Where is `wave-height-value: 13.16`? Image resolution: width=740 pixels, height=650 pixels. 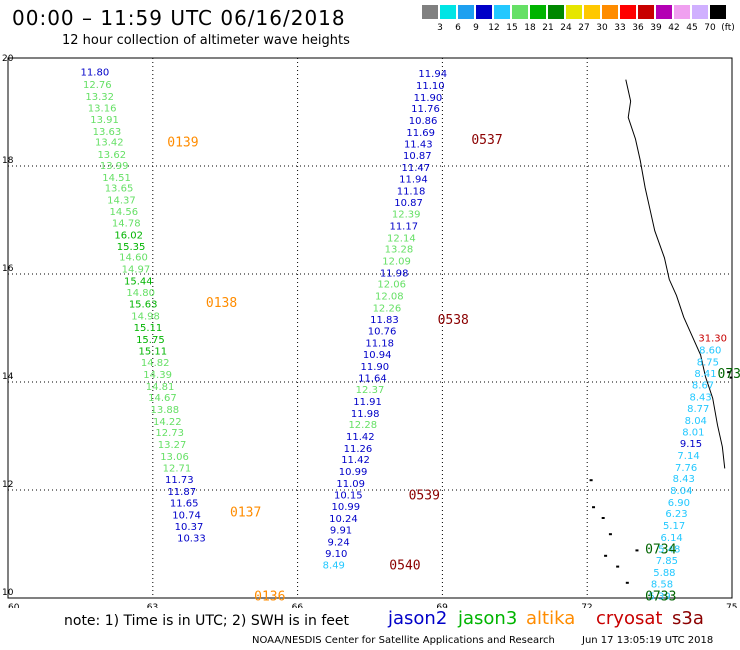 wave-height-value: 13.16 is located at coordinates (102, 109).